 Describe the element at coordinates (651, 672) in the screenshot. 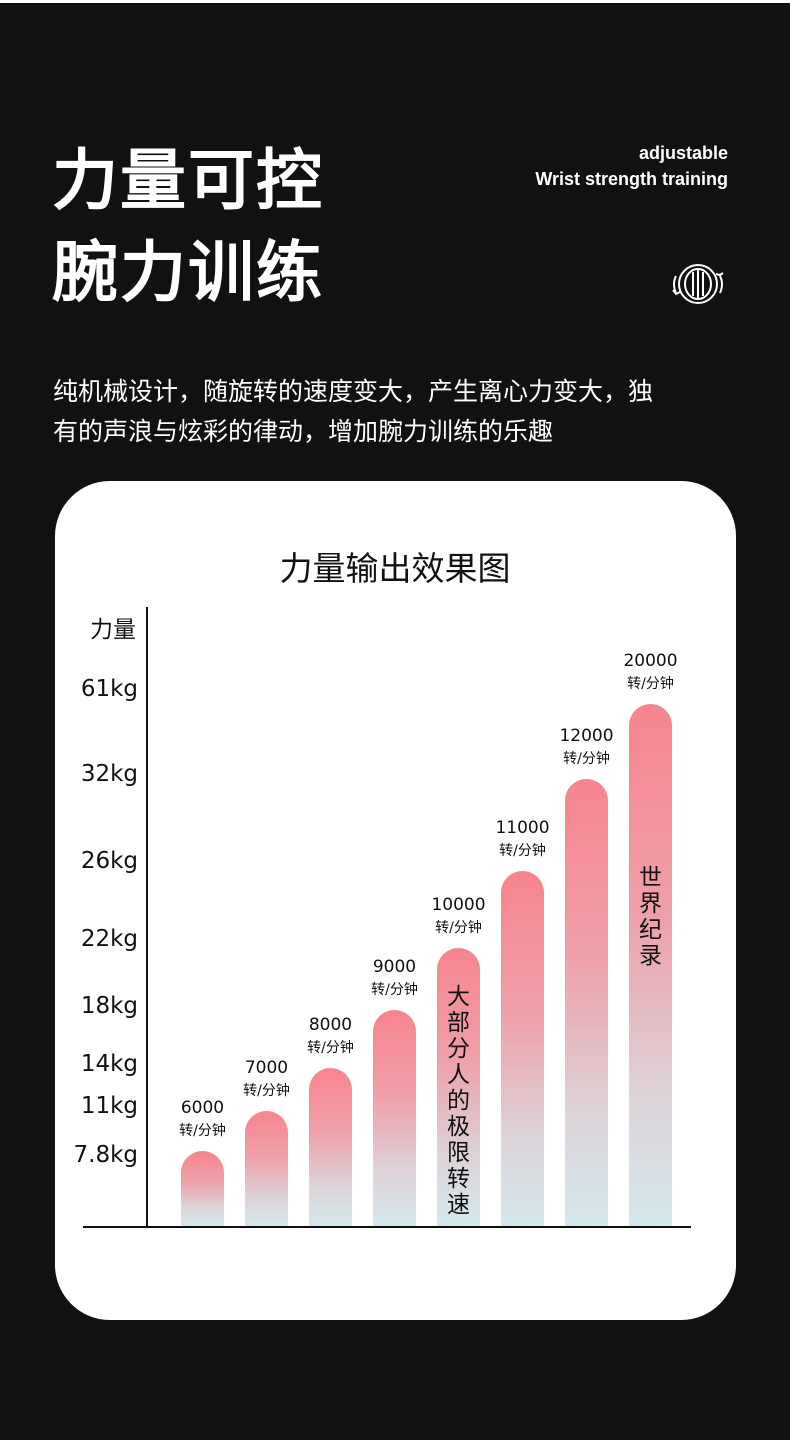

I see `bar-label: 20000 转/分钟` at that location.